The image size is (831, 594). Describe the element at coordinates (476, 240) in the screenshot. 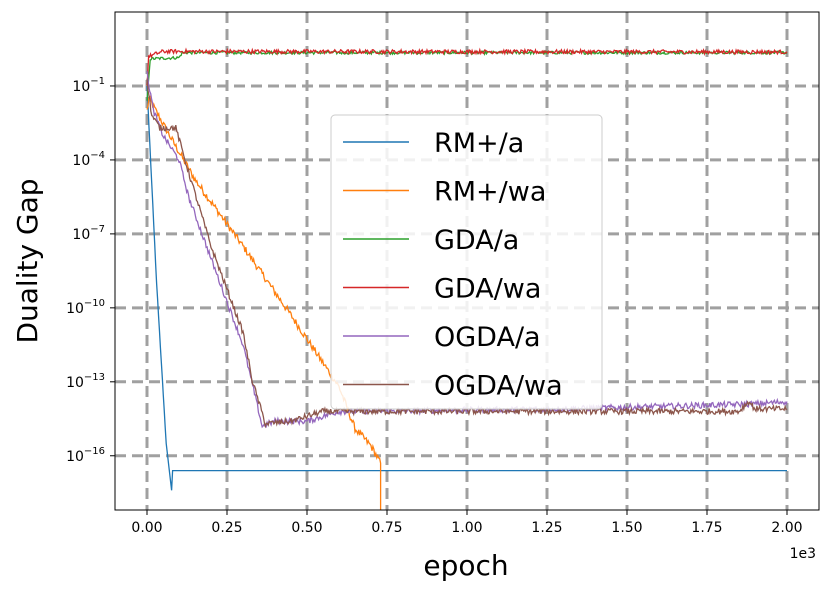

I see `legend-label: GDA/a` at that location.